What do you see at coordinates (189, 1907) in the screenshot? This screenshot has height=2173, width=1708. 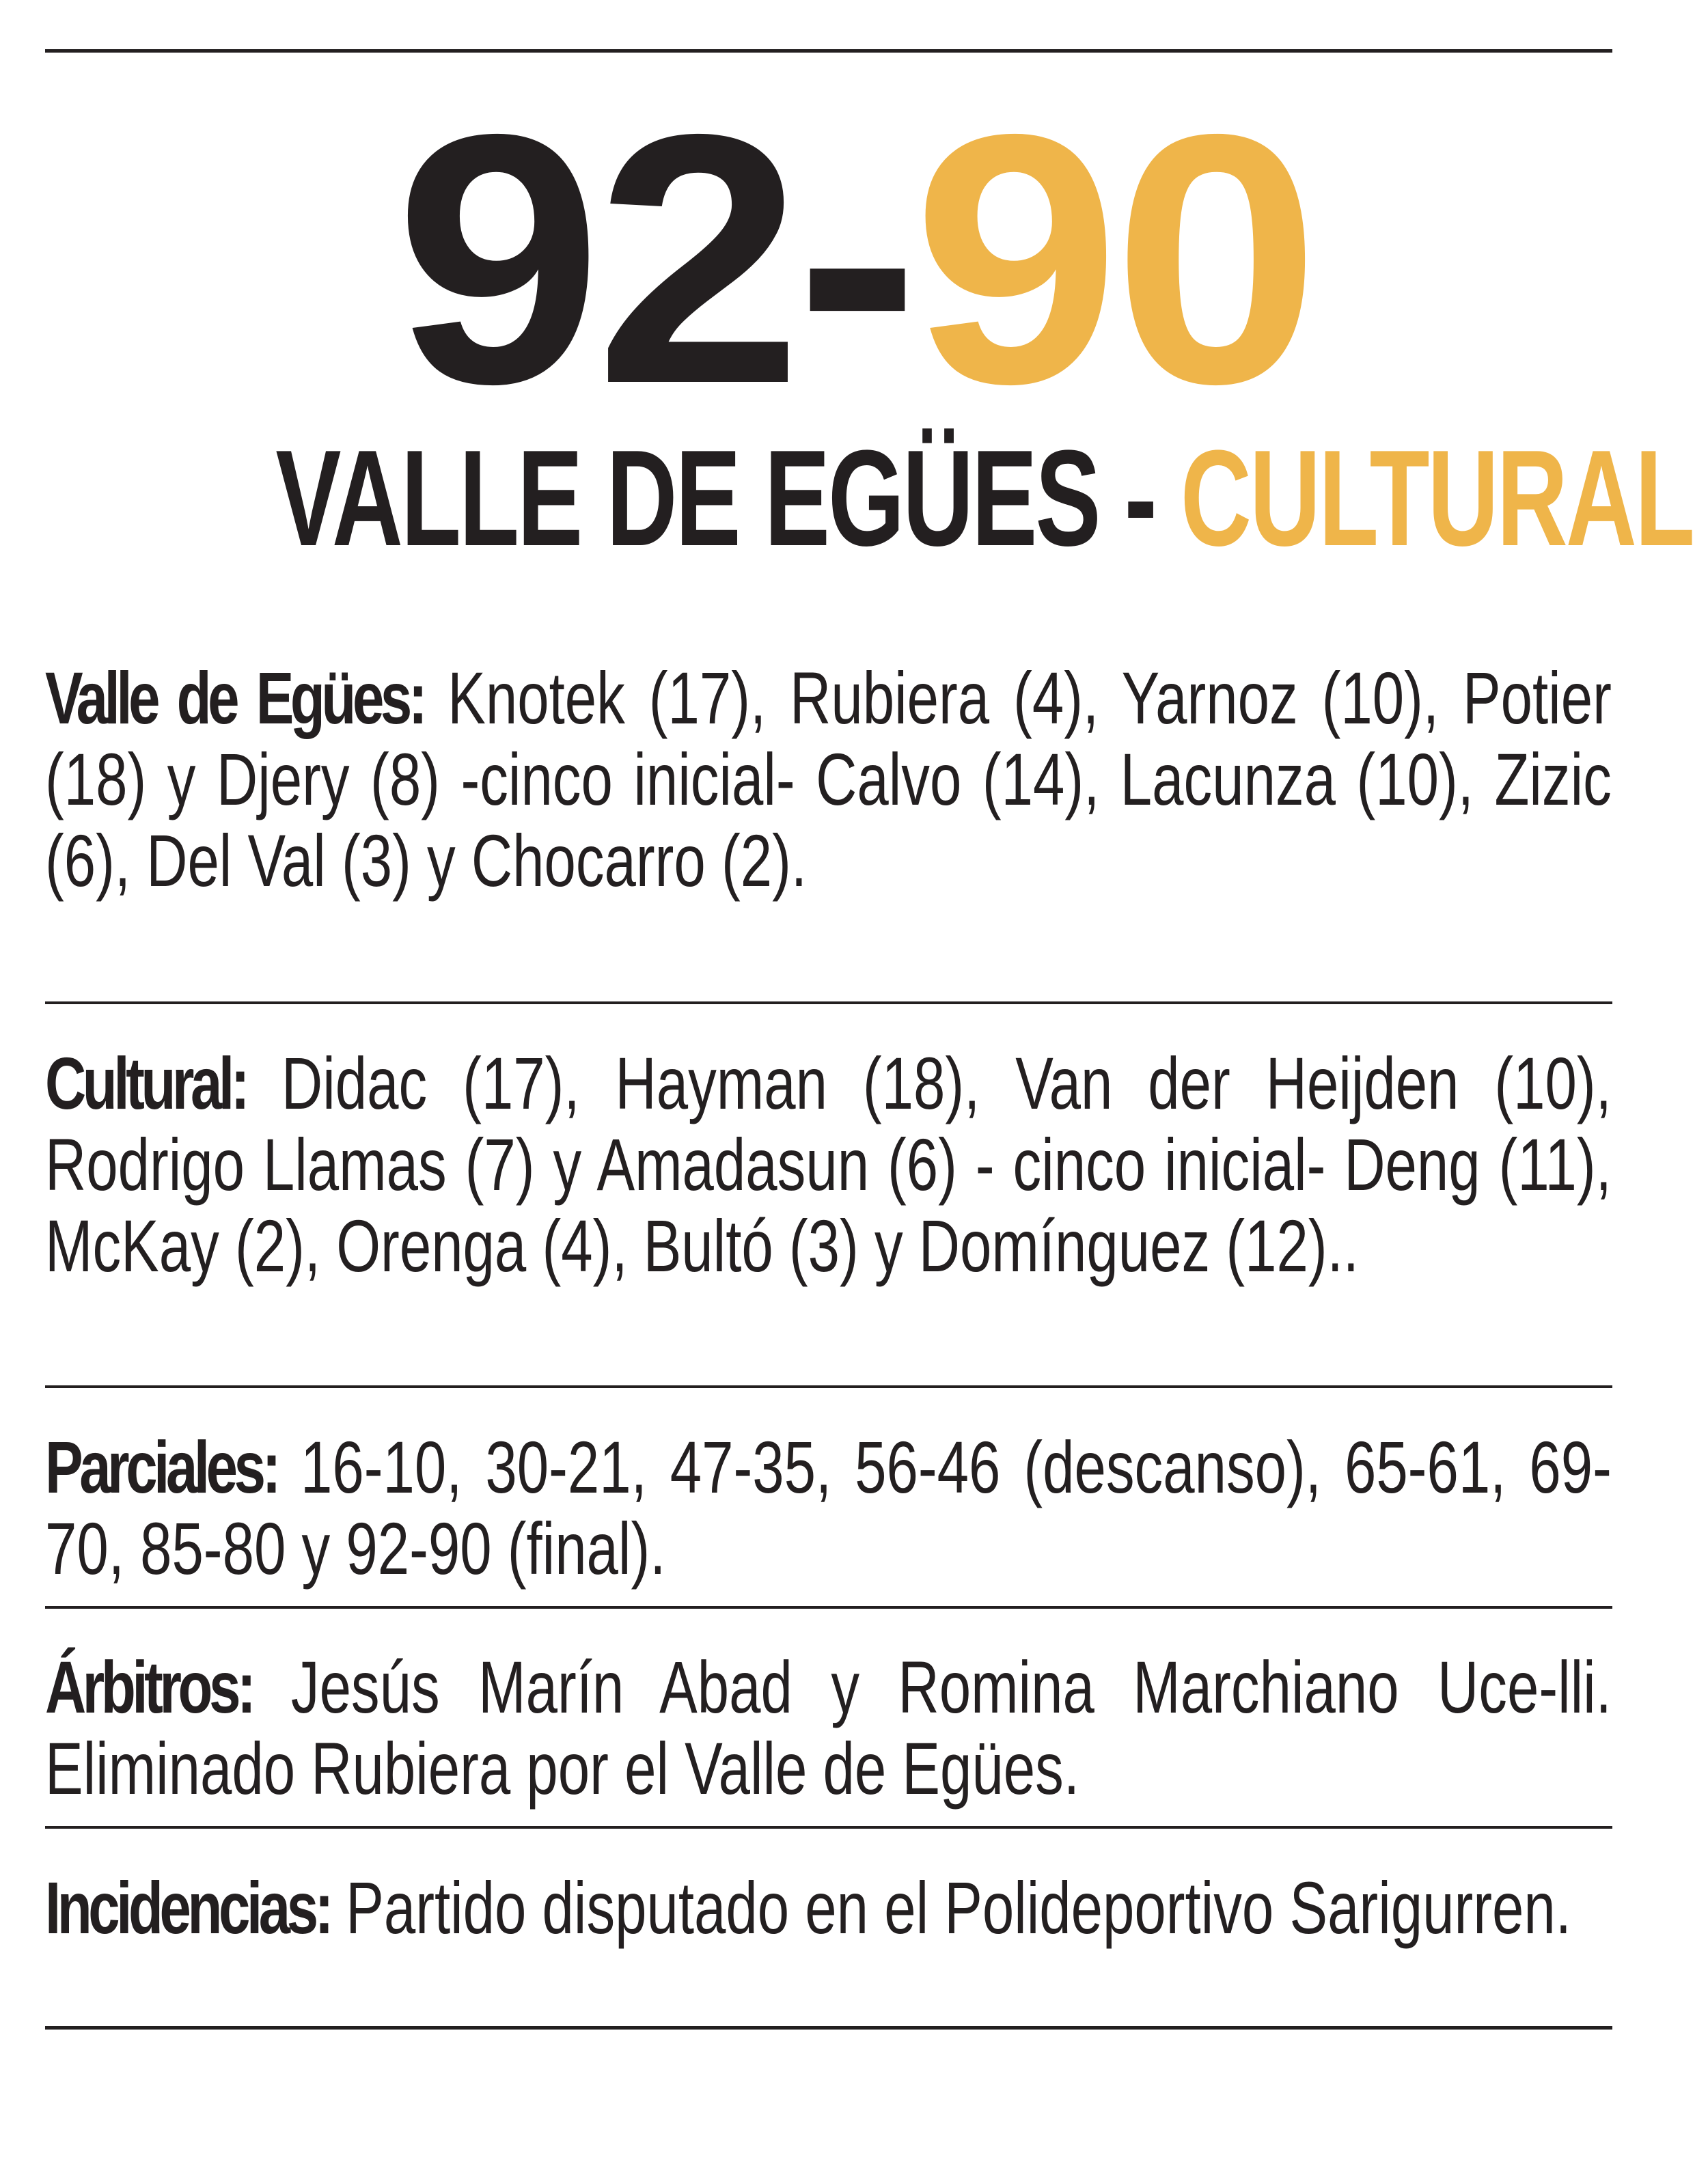 I see `section-label: Incidencias:` at bounding box center [189, 1907].